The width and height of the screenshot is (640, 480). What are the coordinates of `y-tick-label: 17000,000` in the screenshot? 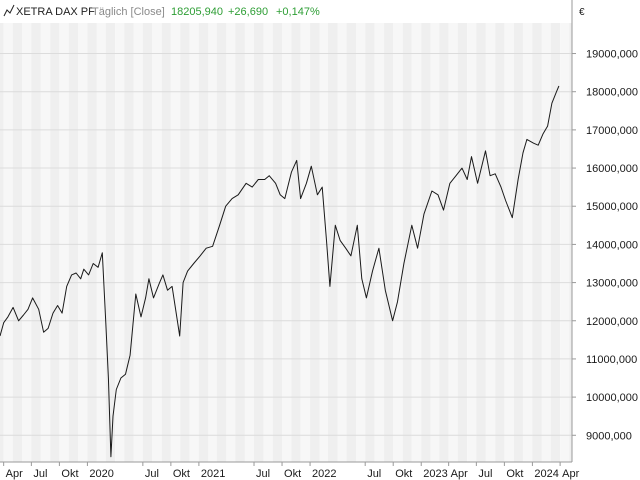 It's located at (612, 131).